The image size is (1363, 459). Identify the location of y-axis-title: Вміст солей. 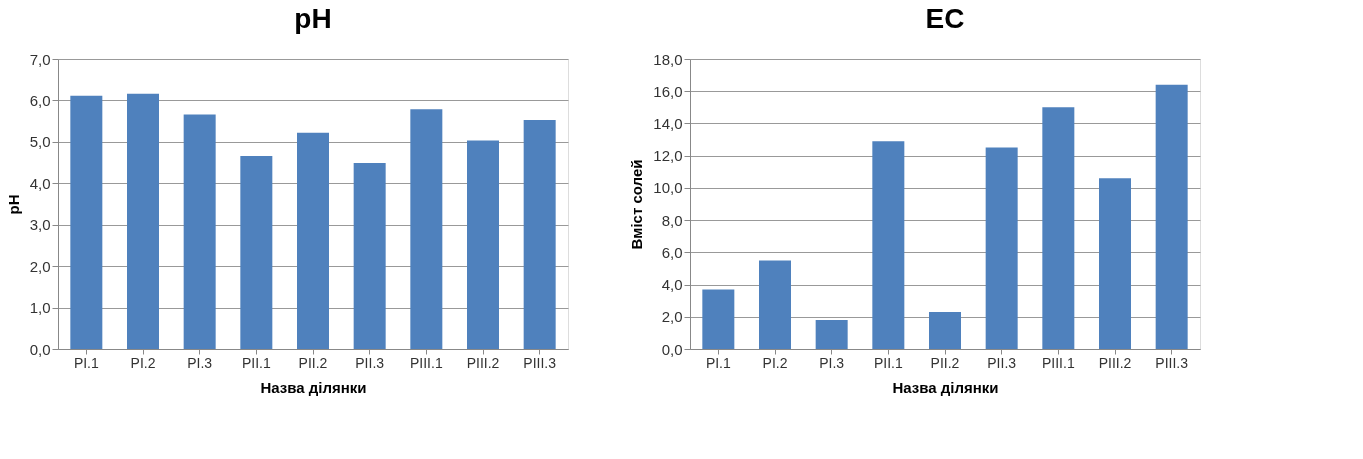
(637, 204).